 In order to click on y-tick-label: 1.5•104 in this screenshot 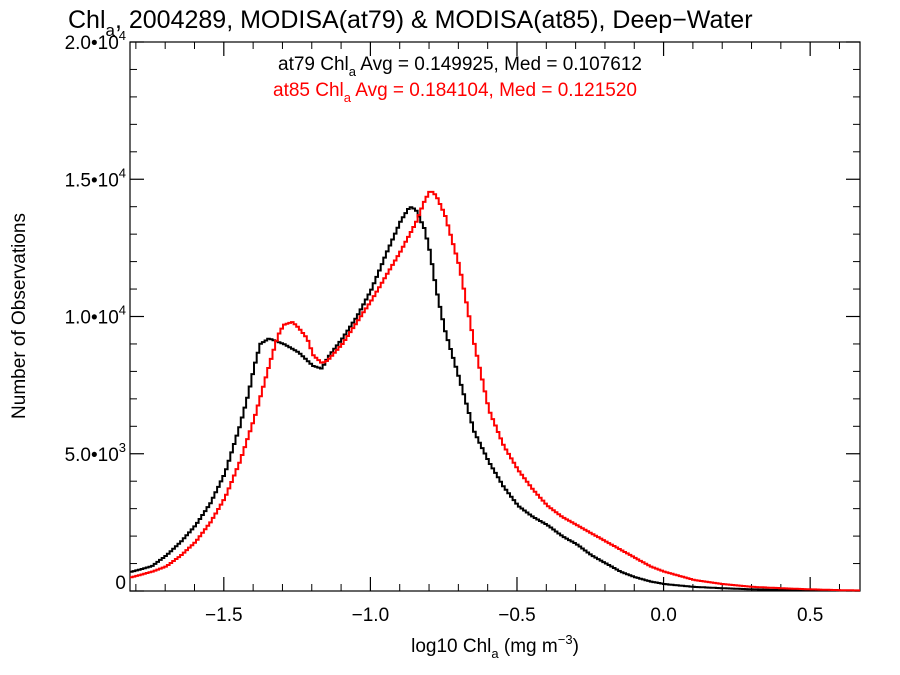, I will do `click(95, 178)`.